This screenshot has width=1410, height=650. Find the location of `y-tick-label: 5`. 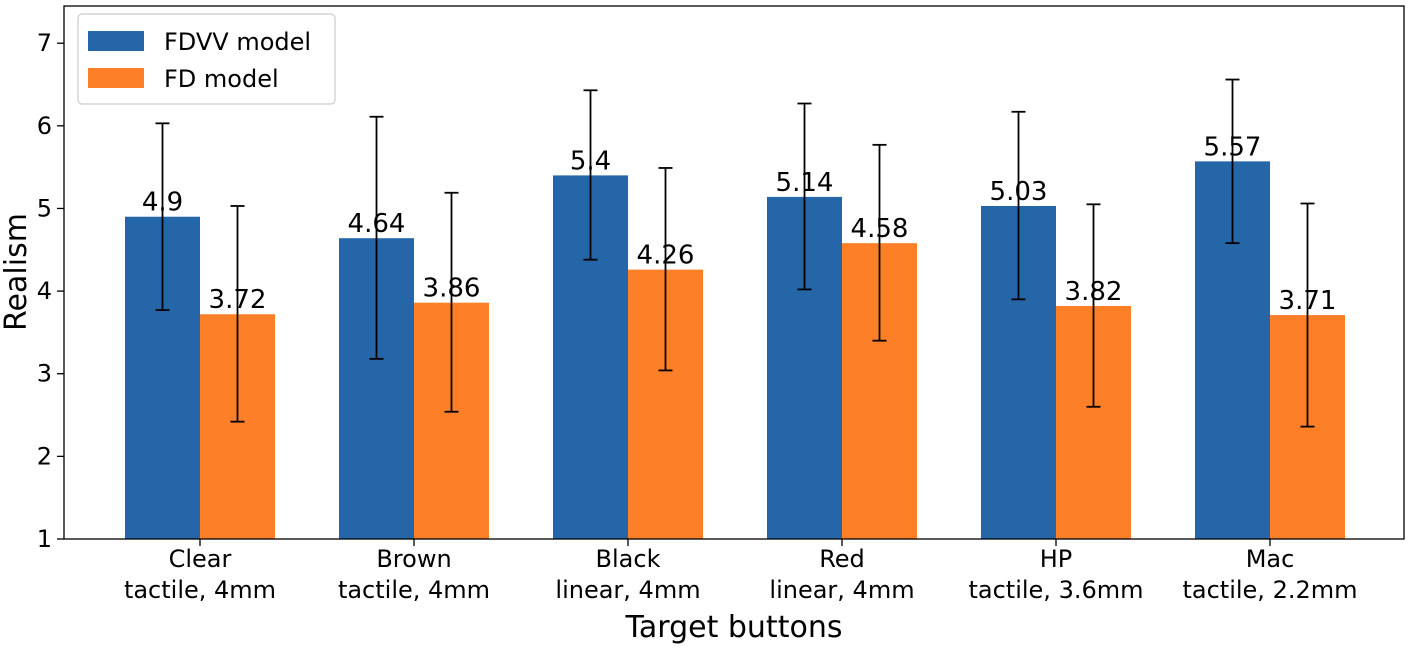

y-tick-label: 5 is located at coordinates (44, 208).